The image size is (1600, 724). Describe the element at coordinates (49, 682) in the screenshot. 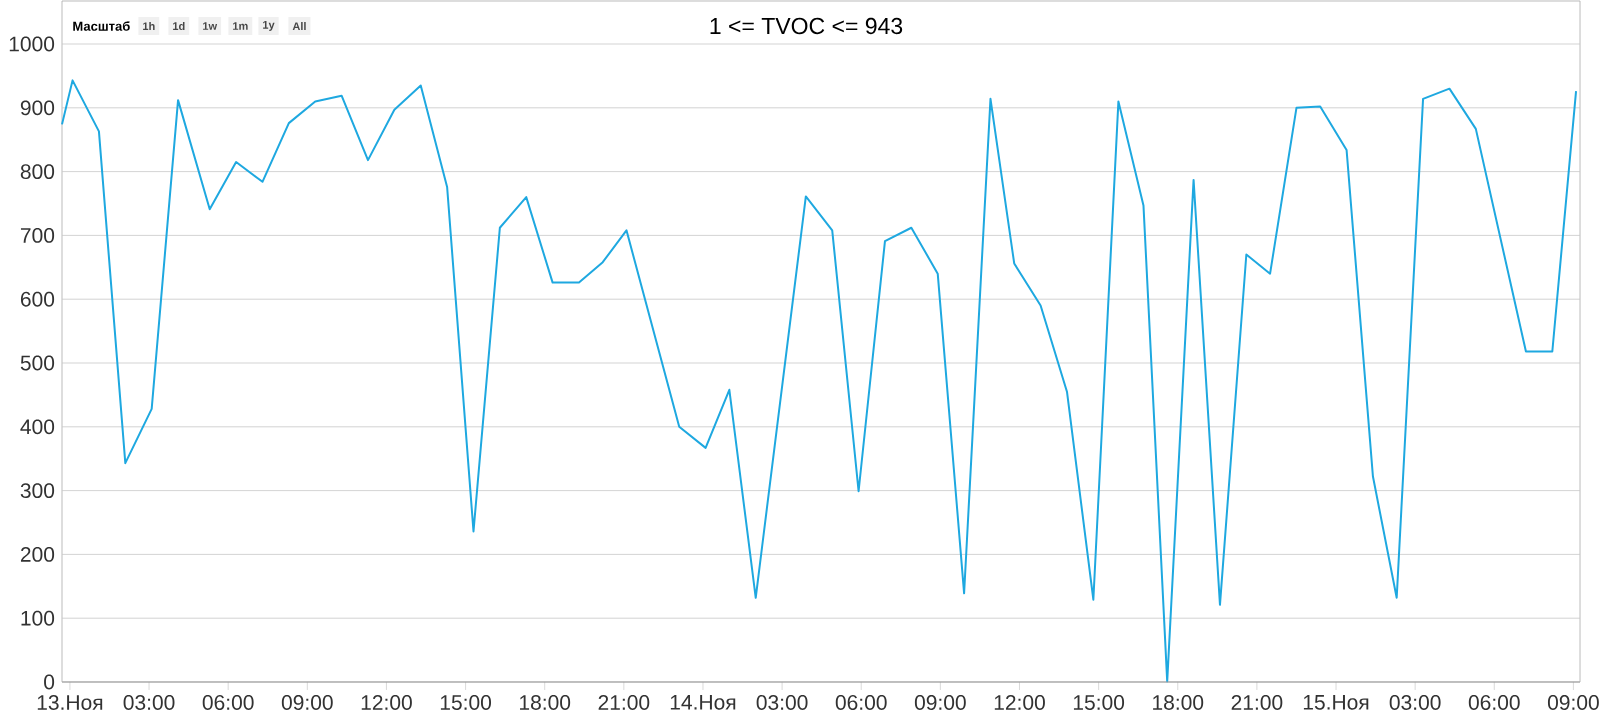

I see `y-tick-label: 0` at that location.